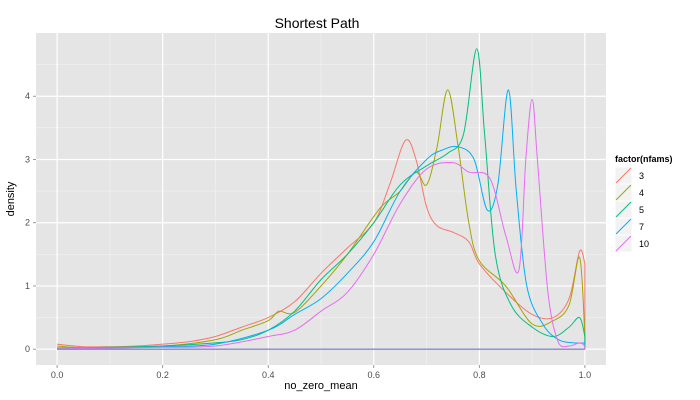  Describe the element at coordinates (641, 176) in the screenshot. I see `legend-label-3: 3` at that location.